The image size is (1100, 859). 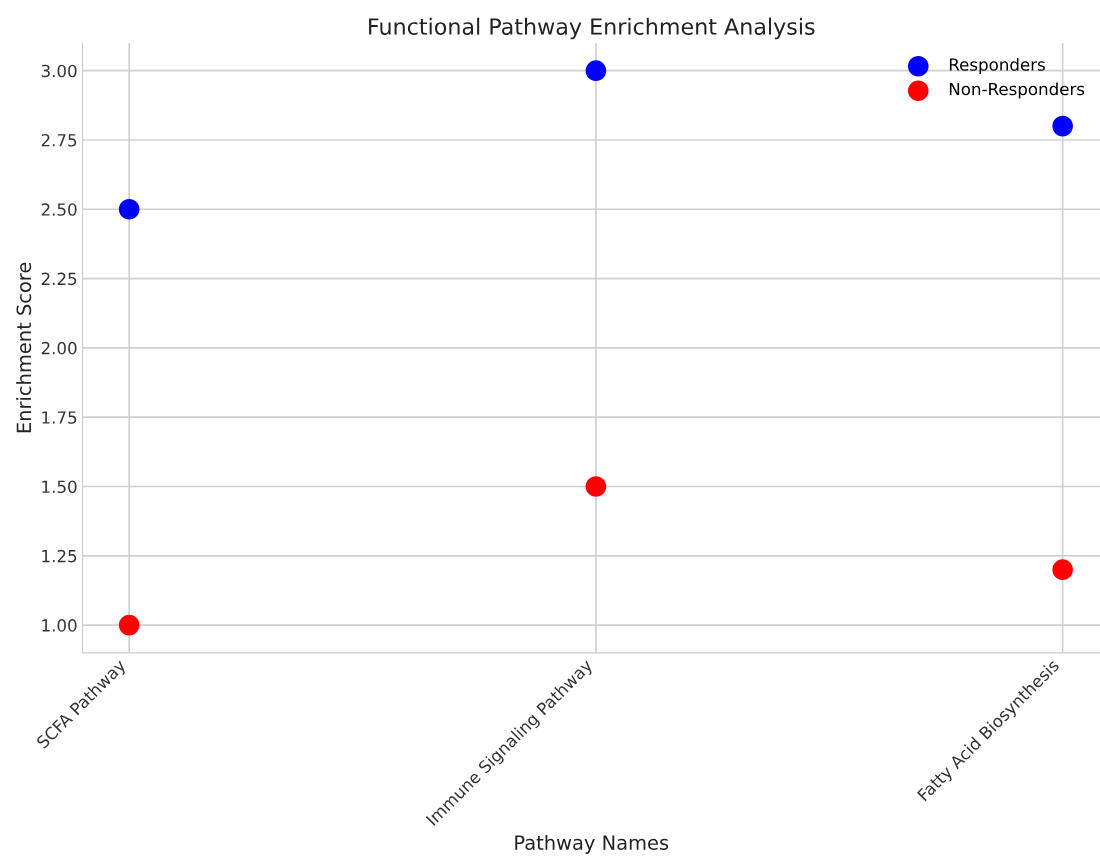 I want to click on y-tick-label: 3.00, so click(x=59, y=71).